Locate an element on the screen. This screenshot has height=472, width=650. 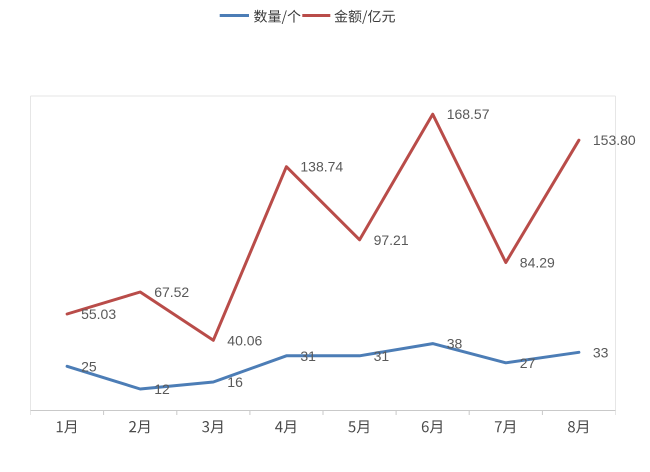
svg-text: 33 is located at coordinates (601, 352).